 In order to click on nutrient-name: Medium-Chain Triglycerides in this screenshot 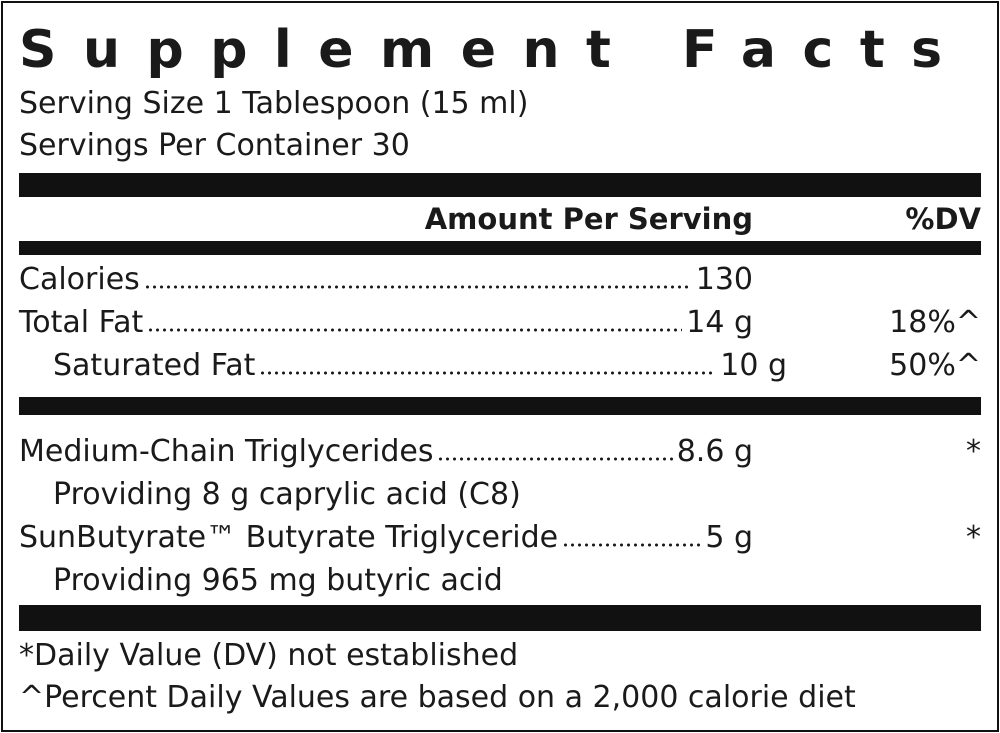, I will do `click(226, 451)`.